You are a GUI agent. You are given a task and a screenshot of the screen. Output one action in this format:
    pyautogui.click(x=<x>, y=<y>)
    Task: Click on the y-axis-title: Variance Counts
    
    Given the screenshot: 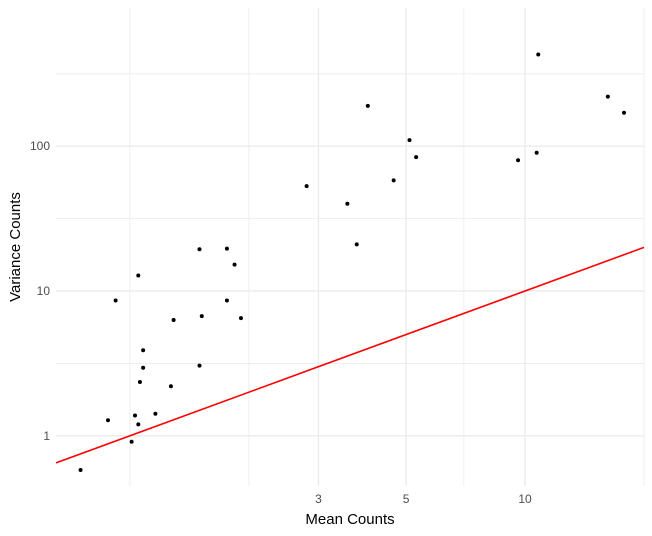 What is the action you would take?
    pyautogui.click(x=15, y=247)
    